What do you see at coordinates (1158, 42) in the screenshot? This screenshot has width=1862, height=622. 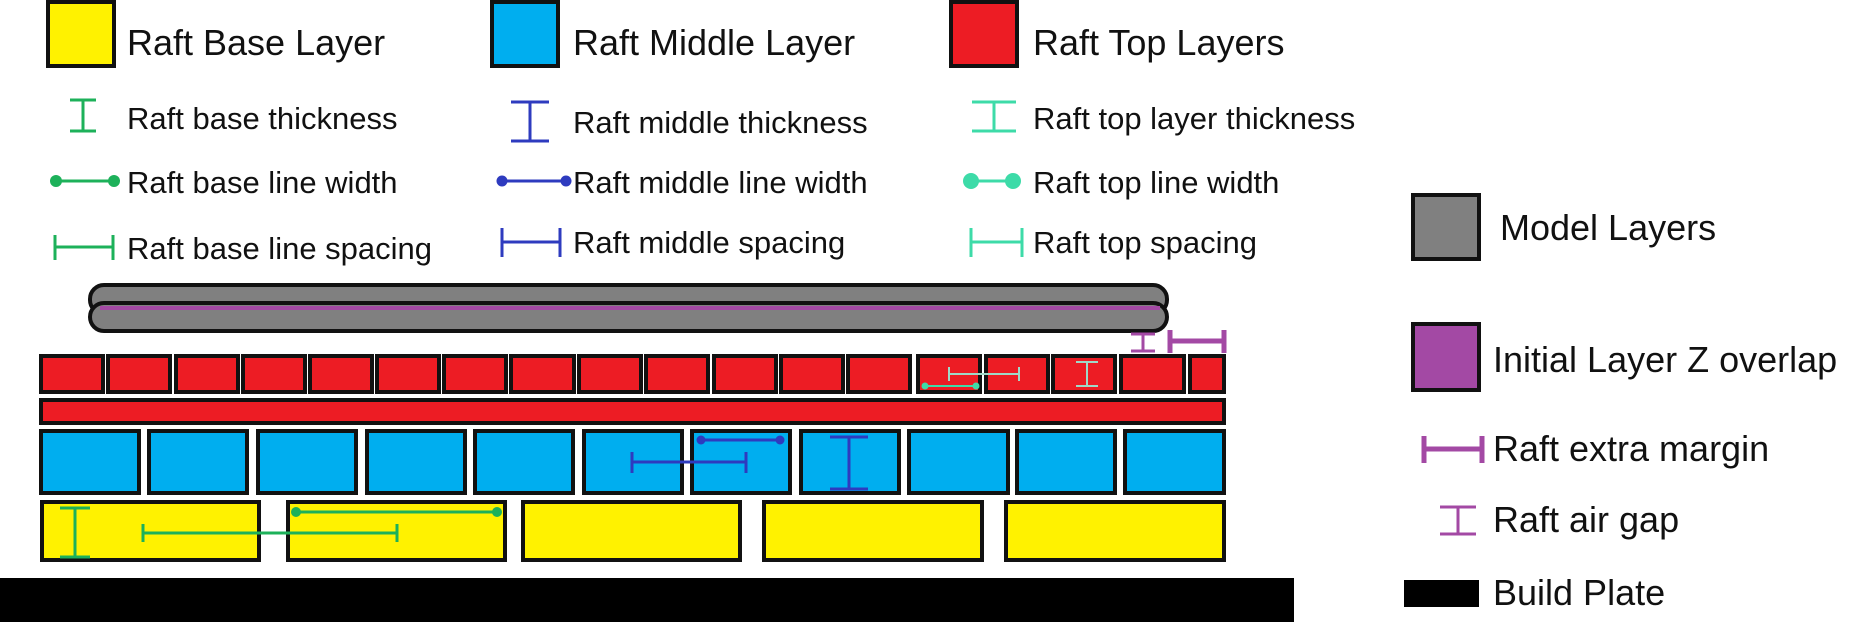 I see `legend-top-layers: Raft Top Layers` at bounding box center [1158, 42].